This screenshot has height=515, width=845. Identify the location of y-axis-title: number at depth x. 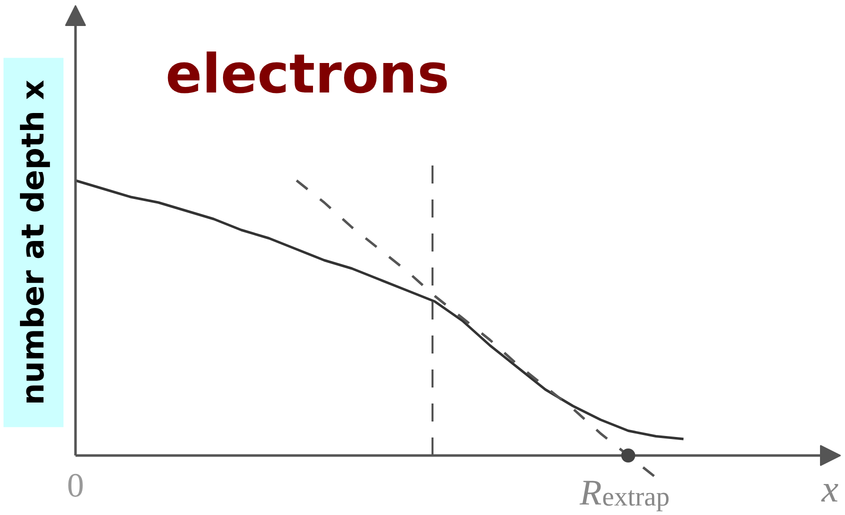
(34, 243).